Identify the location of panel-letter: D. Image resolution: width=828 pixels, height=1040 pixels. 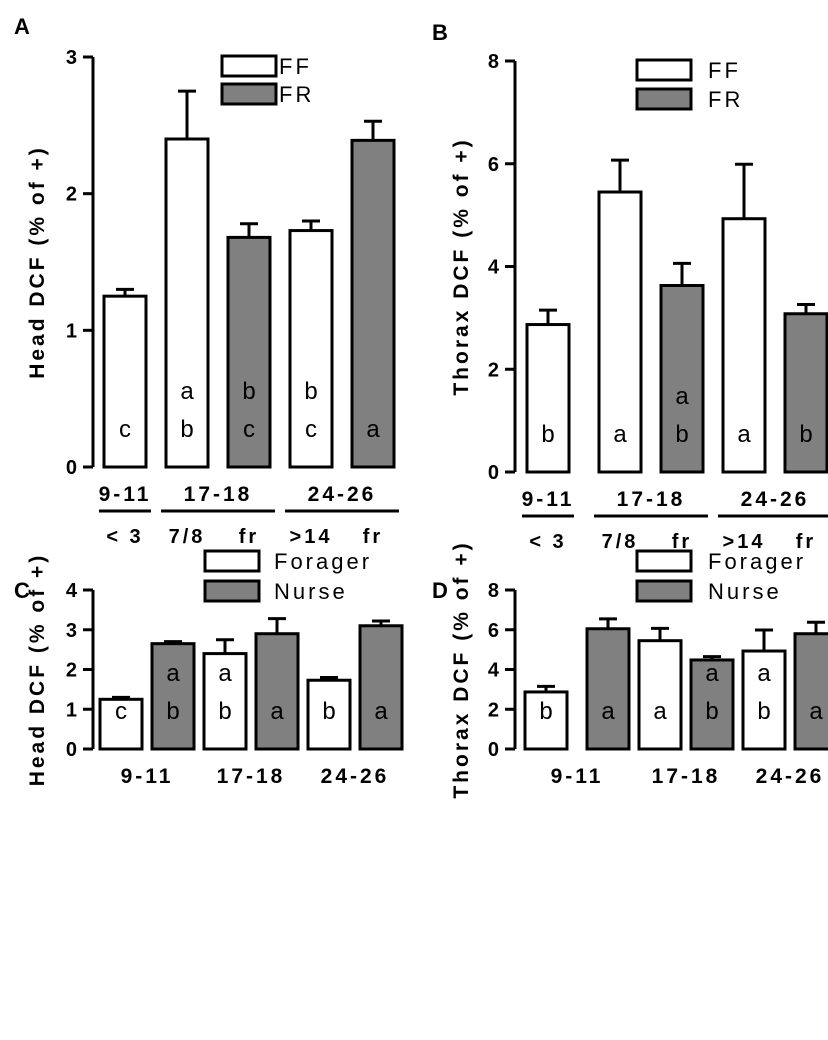
(440, 590).